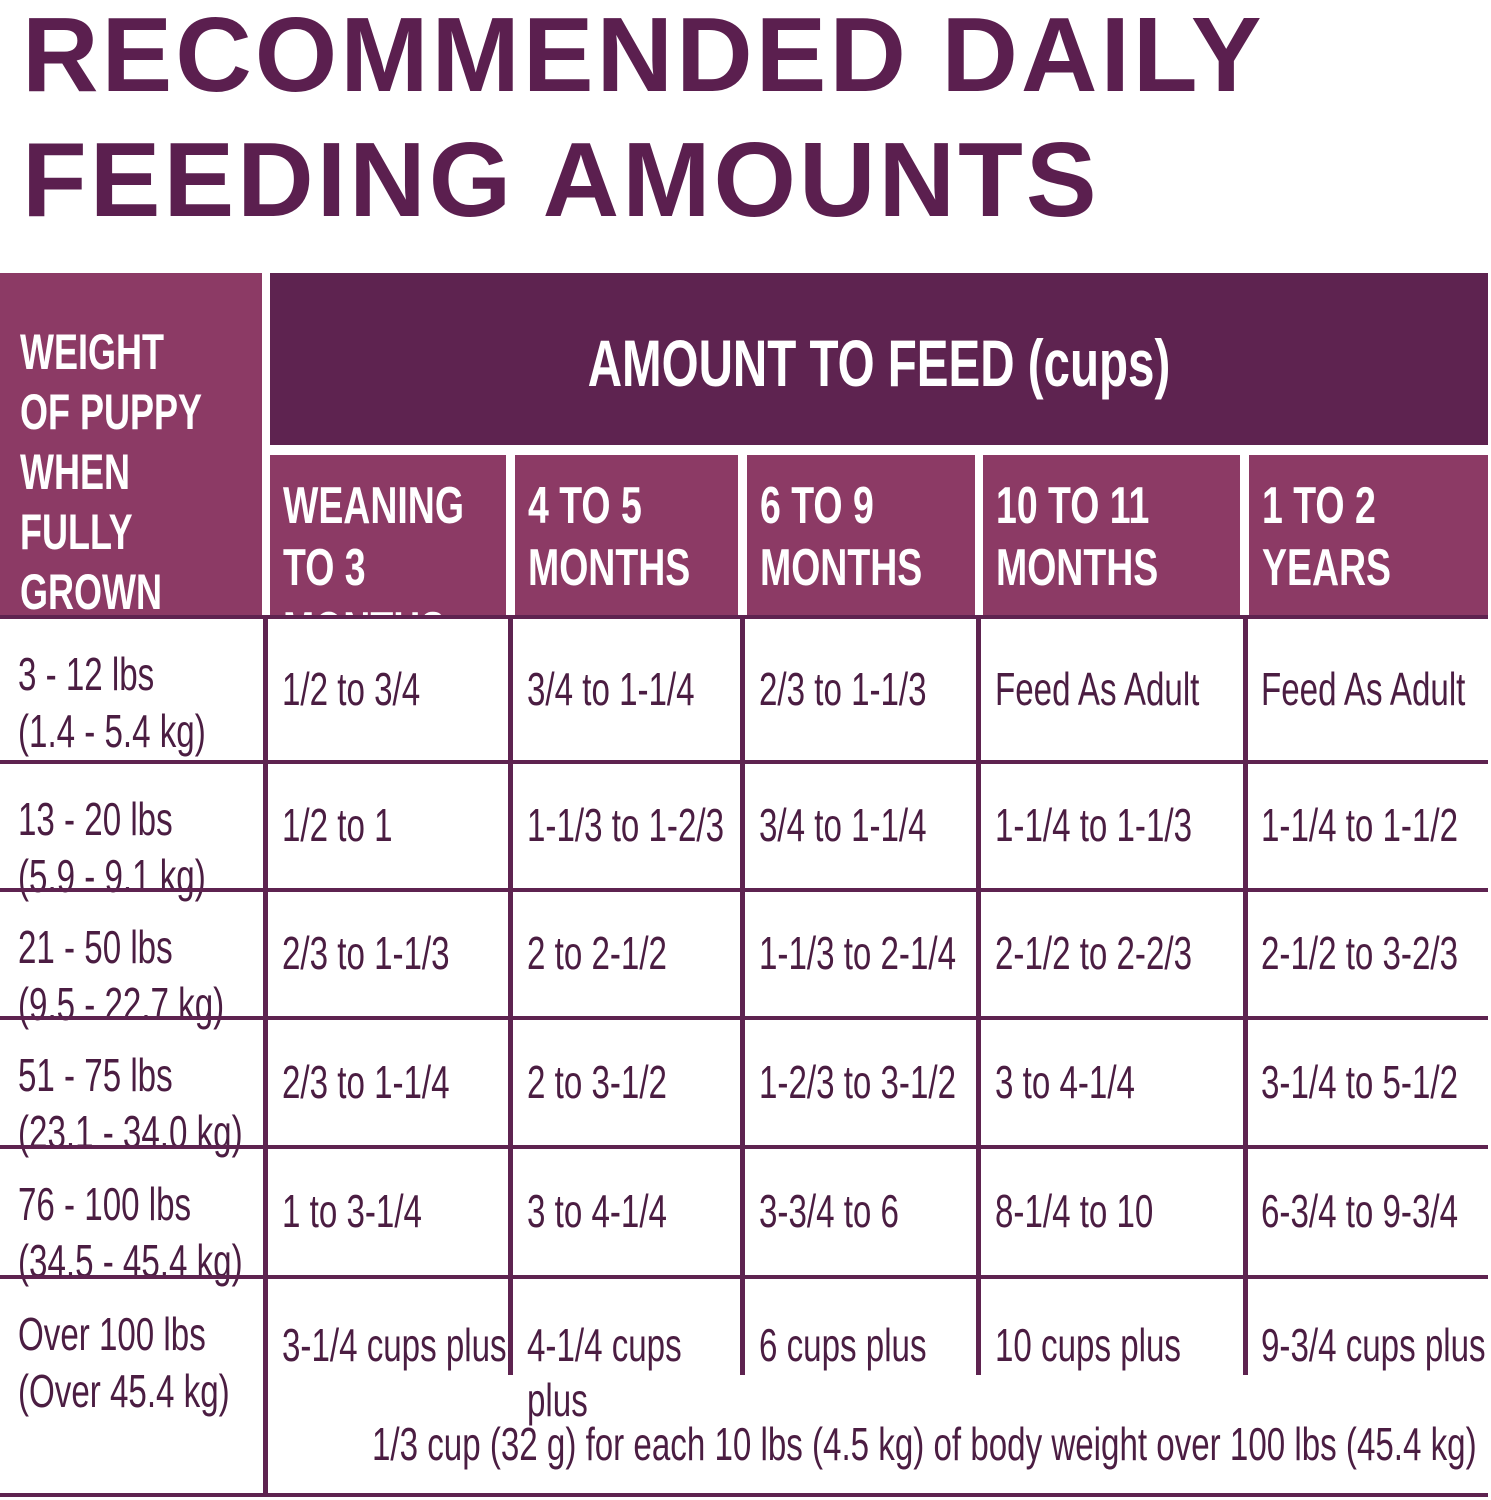 The image size is (1491, 1500). Describe the element at coordinates (1326, 537) in the screenshot. I see `column-header: 1 TO 2 YEARS` at that location.